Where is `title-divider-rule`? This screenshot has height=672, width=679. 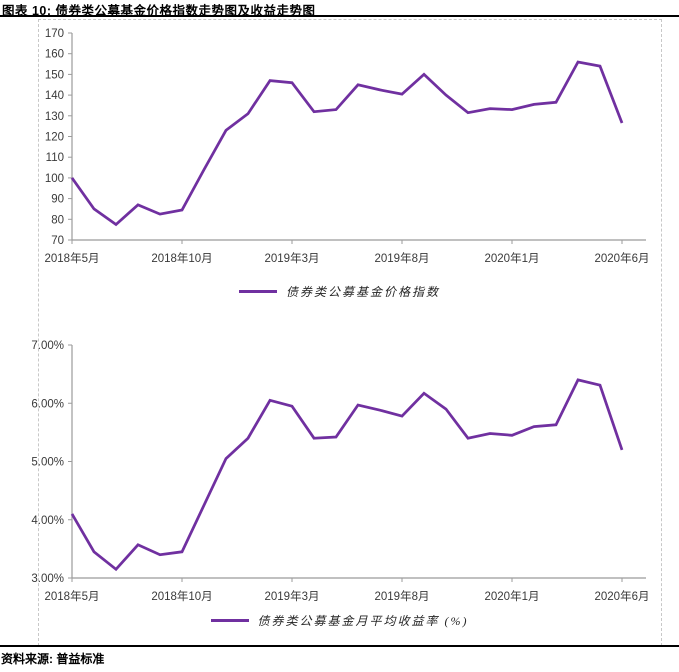
title-divider-rule is located at coordinates (339, 16).